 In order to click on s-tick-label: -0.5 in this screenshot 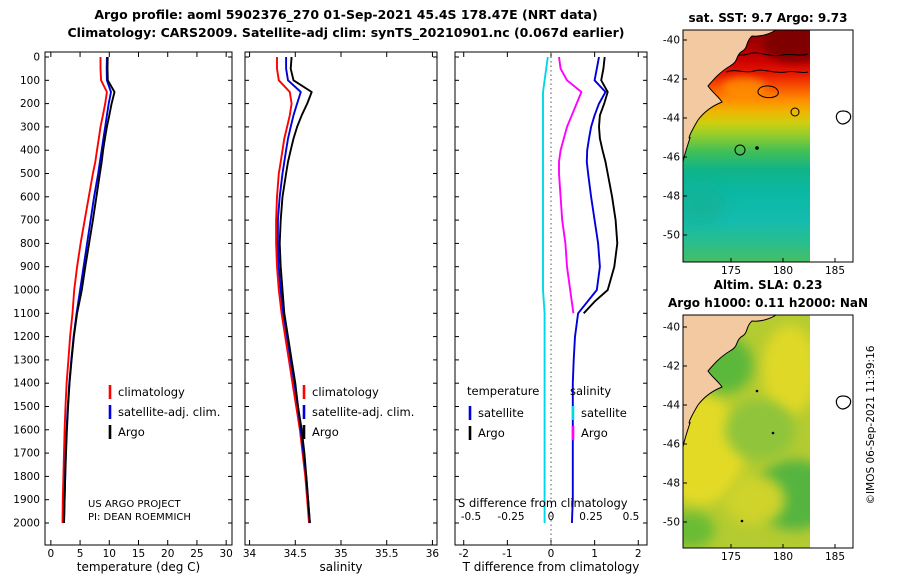, I will do `click(471, 517)`.